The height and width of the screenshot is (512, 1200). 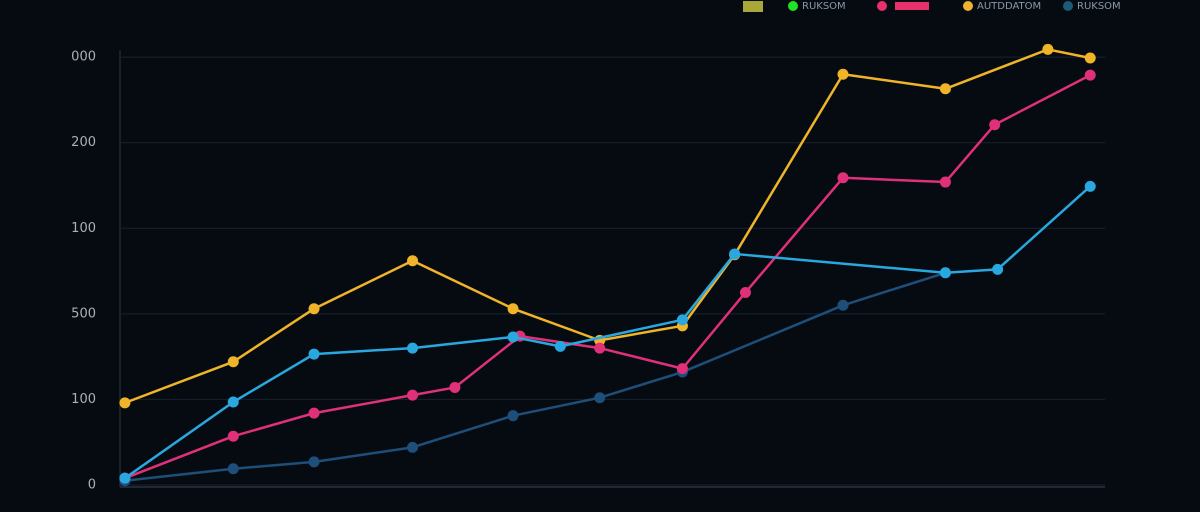 I want to click on y-tick-label: 500, so click(x=83, y=313).